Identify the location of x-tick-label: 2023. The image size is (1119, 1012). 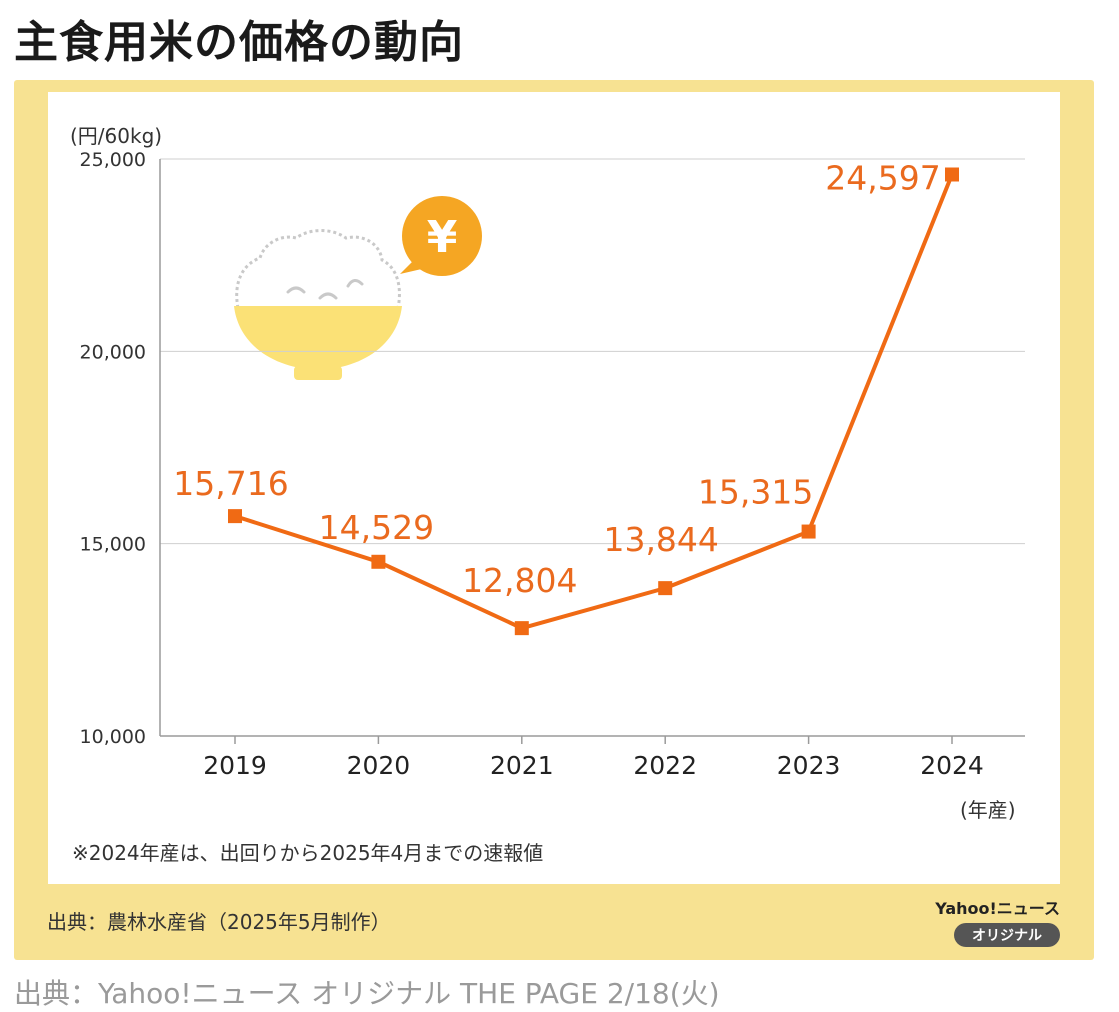
(809, 765).